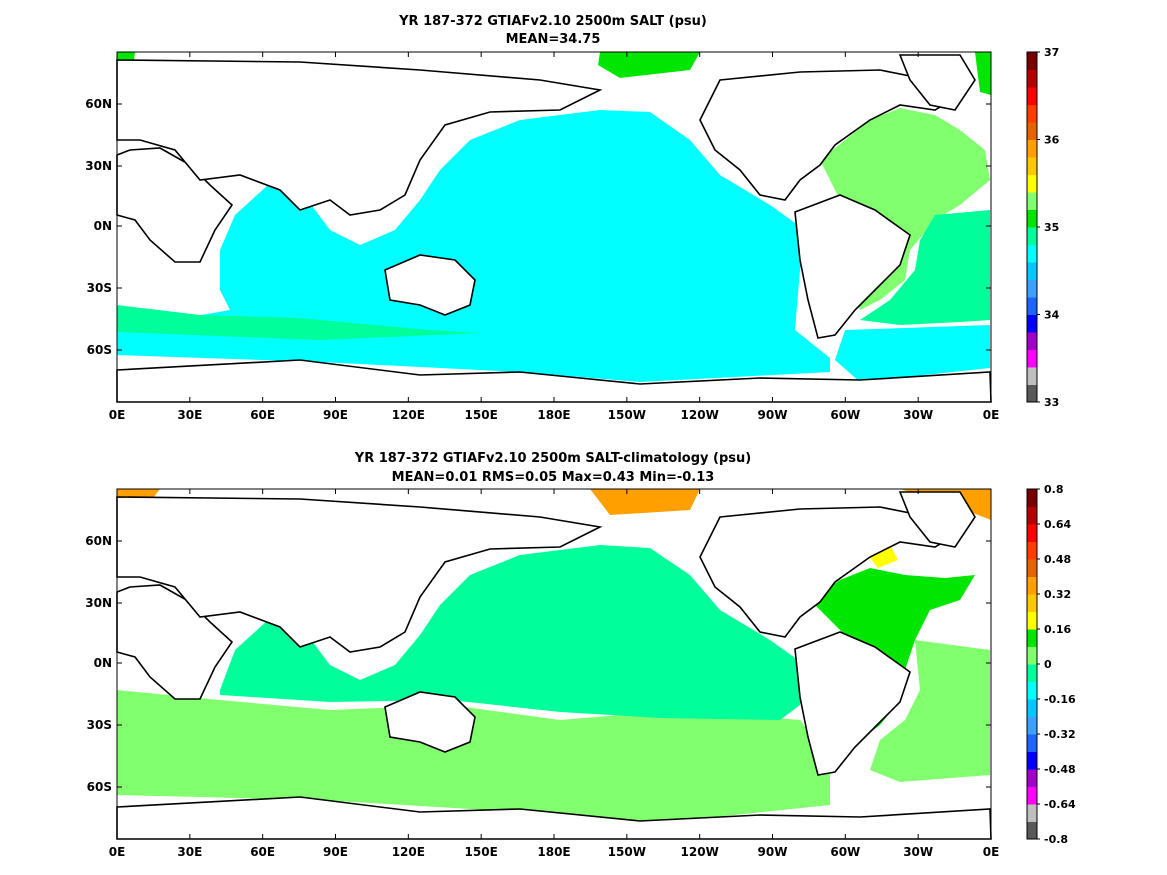  What do you see at coordinates (262, 852) in the screenshot?
I see `x-tick-label: 60E` at bounding box center [262, 852].